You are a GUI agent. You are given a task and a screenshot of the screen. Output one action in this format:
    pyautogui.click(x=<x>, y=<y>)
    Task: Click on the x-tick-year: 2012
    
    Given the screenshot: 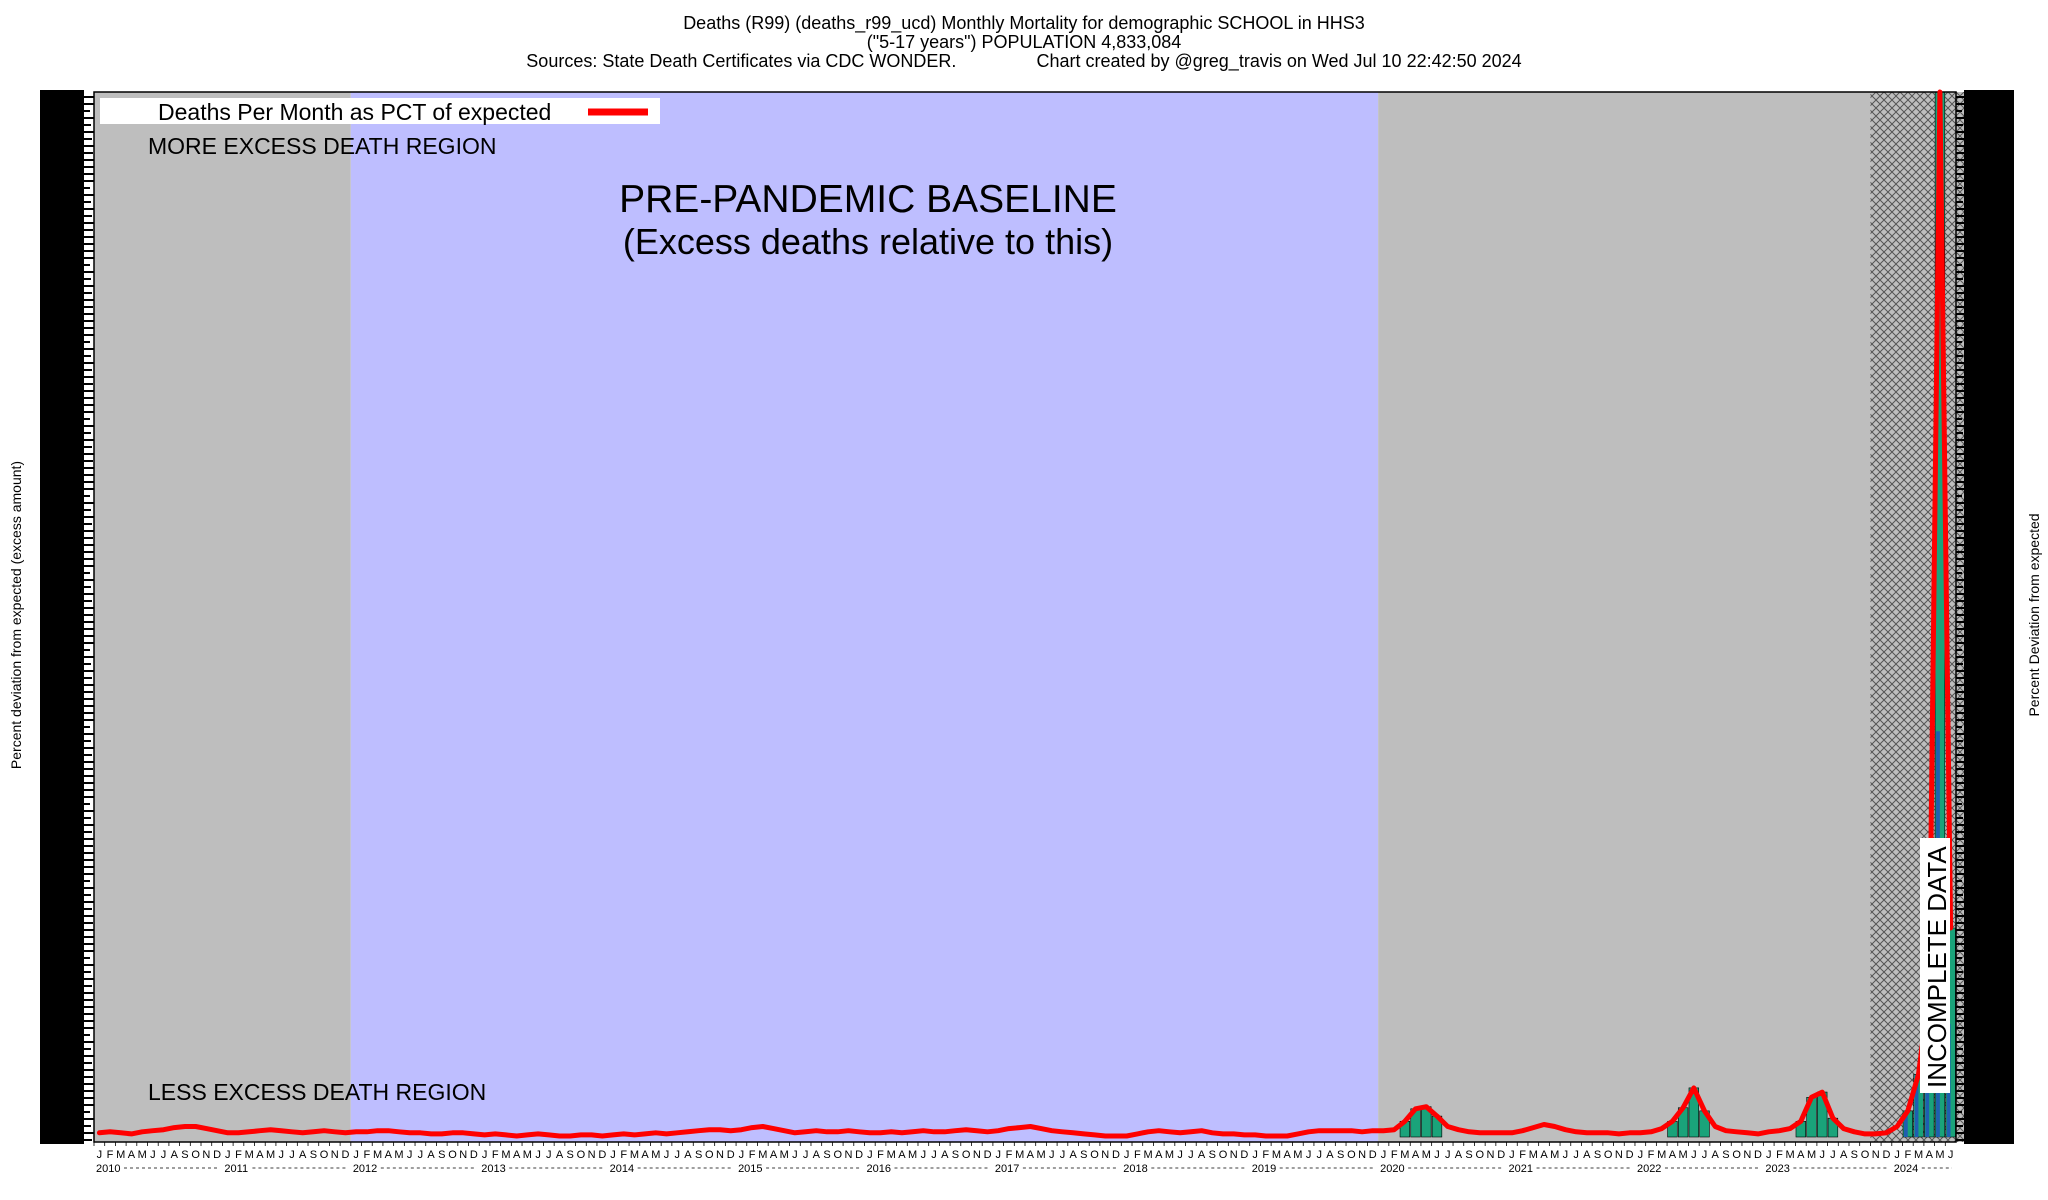 What is the action you would take?
    pyautogui.click(x=365, y=1169)
    